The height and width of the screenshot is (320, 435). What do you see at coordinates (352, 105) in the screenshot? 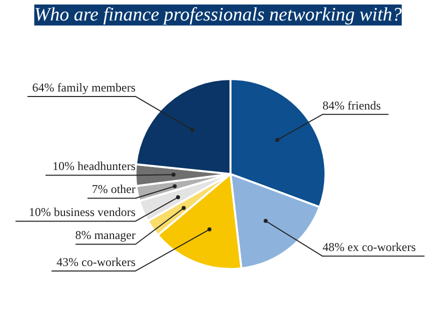
I see `slice-label: 84% friends` at bounding box center [352, 105].